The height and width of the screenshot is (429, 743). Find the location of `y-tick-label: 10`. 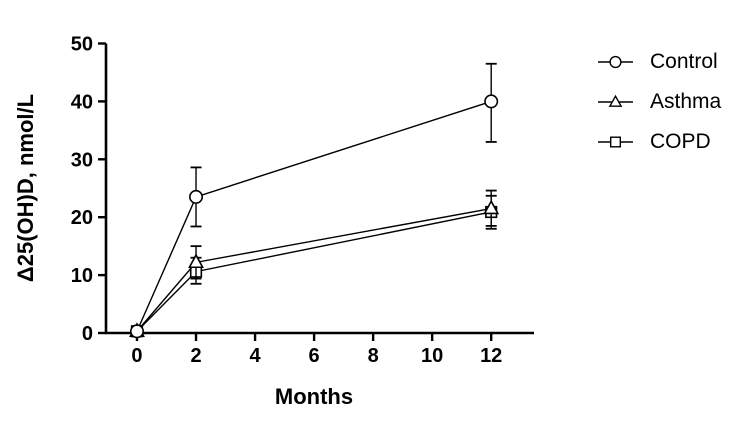

y-tick-label: 10 is located at coordinates (82, 276).